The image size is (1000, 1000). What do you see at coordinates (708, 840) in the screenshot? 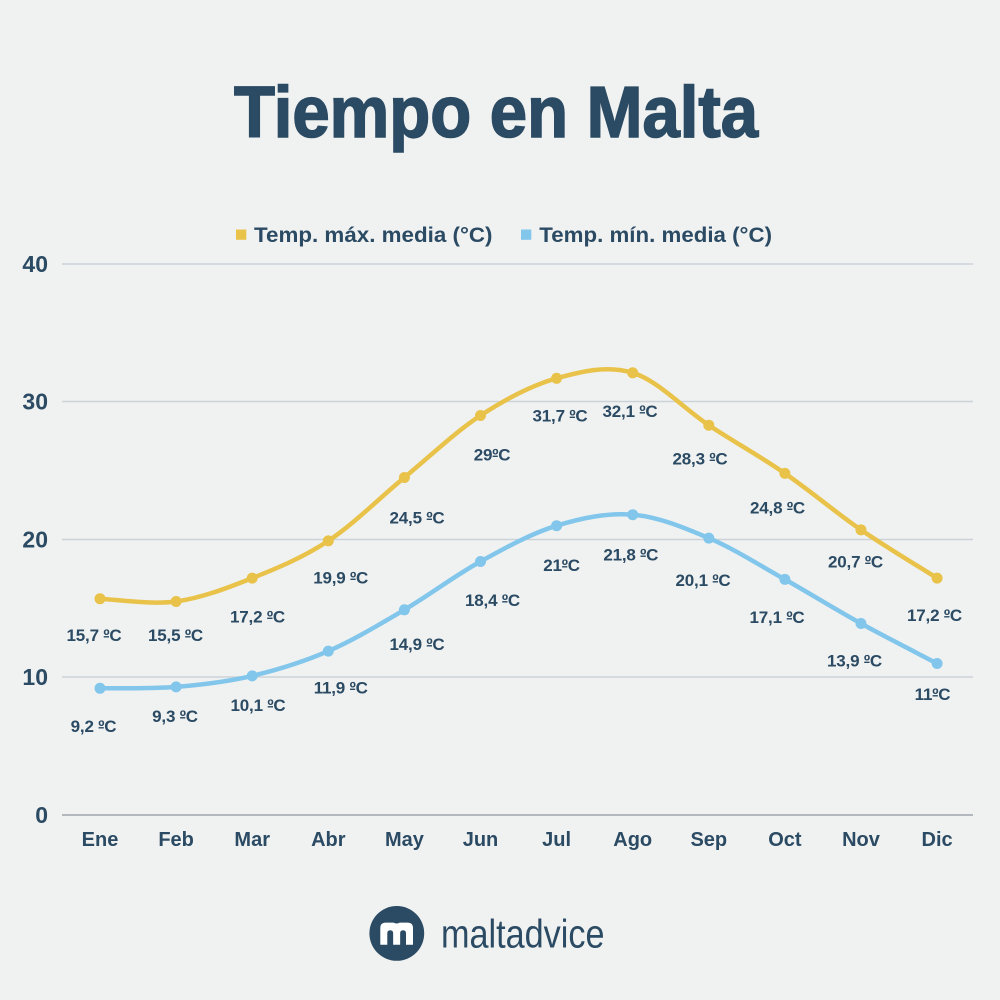
I see `svg-text: Sep` at bounding box center [708, 840].